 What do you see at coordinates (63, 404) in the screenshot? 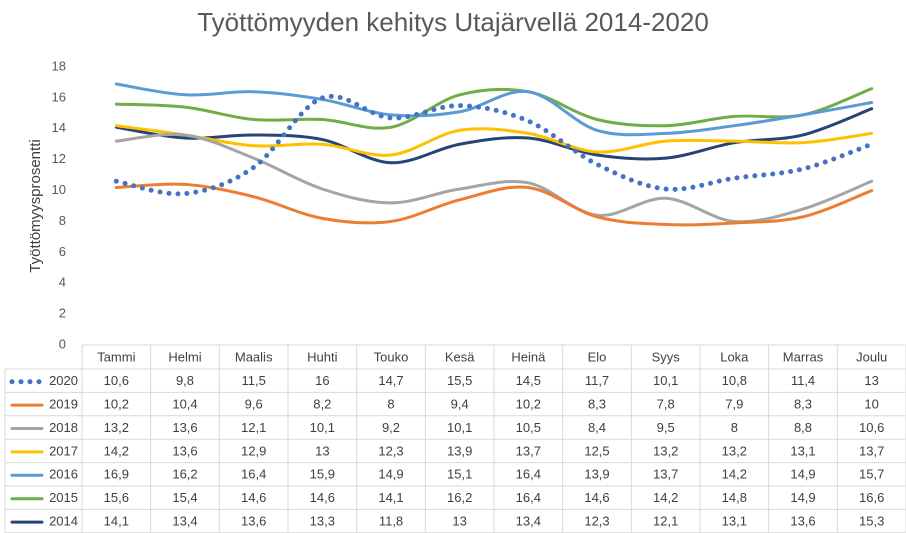
I see `legend-label: 2019` at bounding box center [63, 404].